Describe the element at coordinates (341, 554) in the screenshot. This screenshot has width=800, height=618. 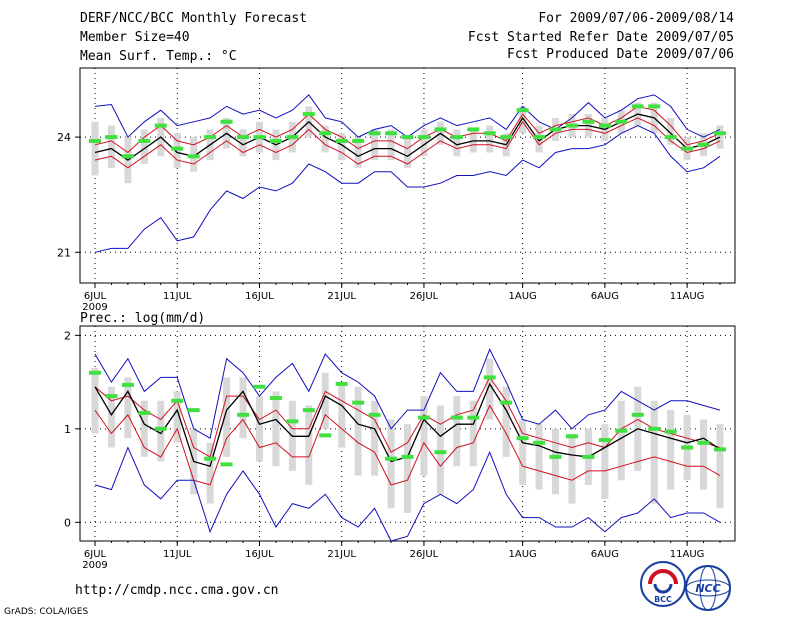
I see `x-tick-label: 21JUL` at that location.